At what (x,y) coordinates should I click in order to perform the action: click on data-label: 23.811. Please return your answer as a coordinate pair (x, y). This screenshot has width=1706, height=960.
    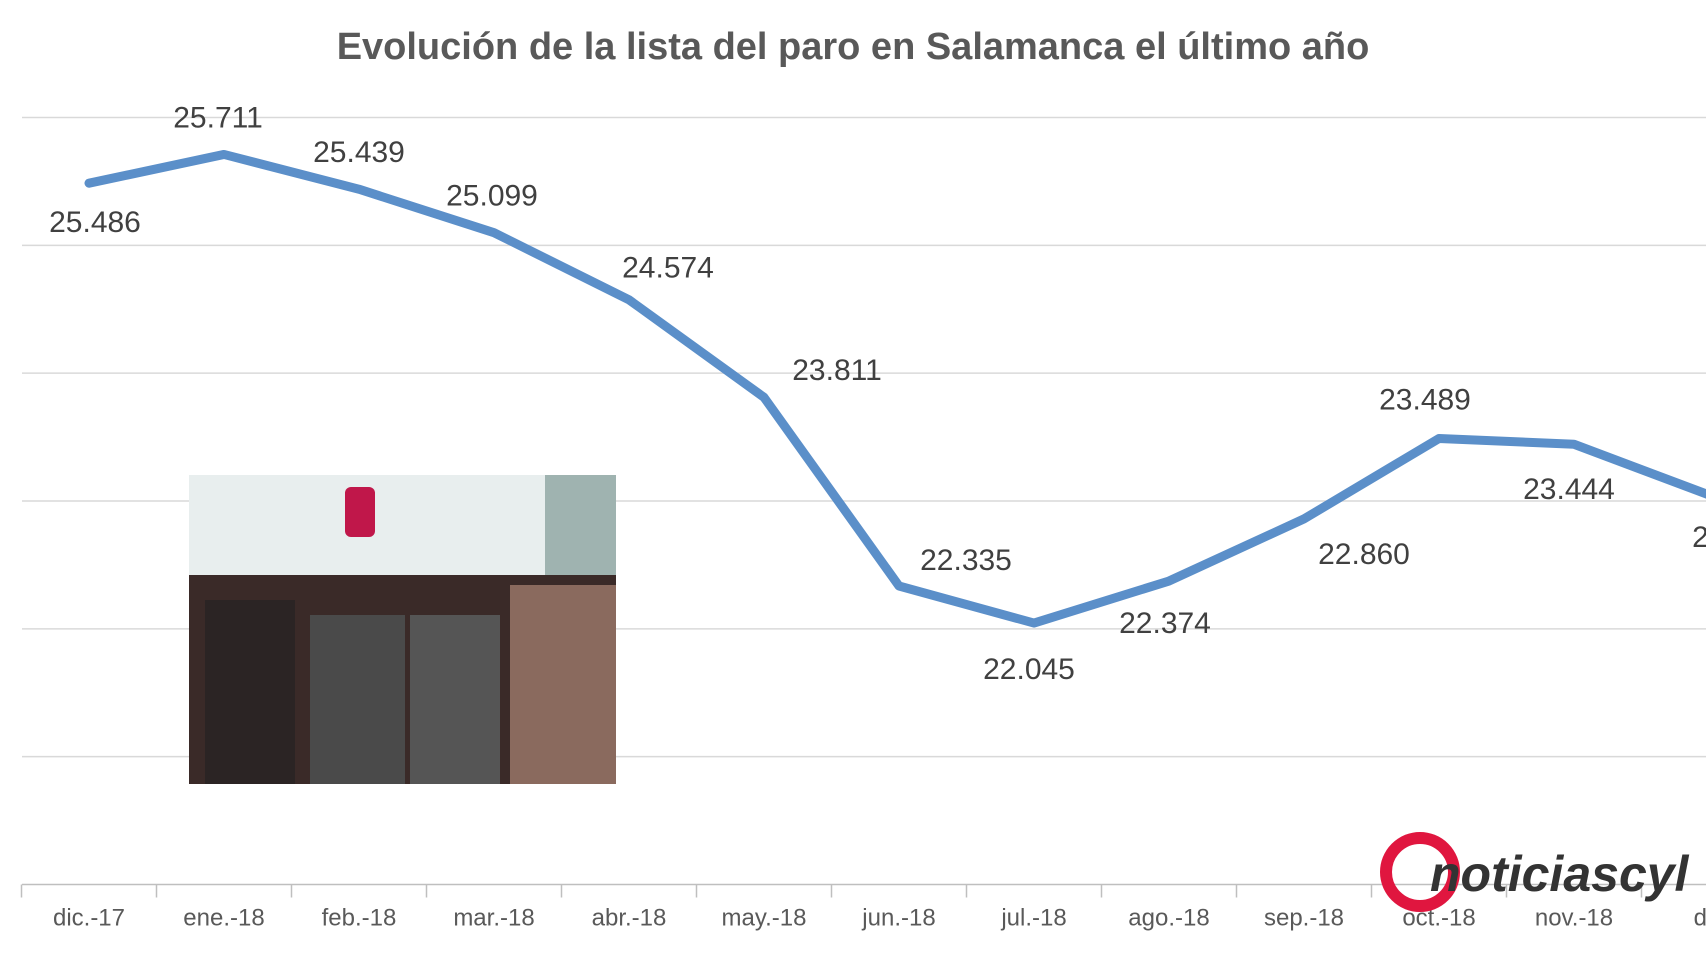
    Looking at the image, I should click on (837, 370).